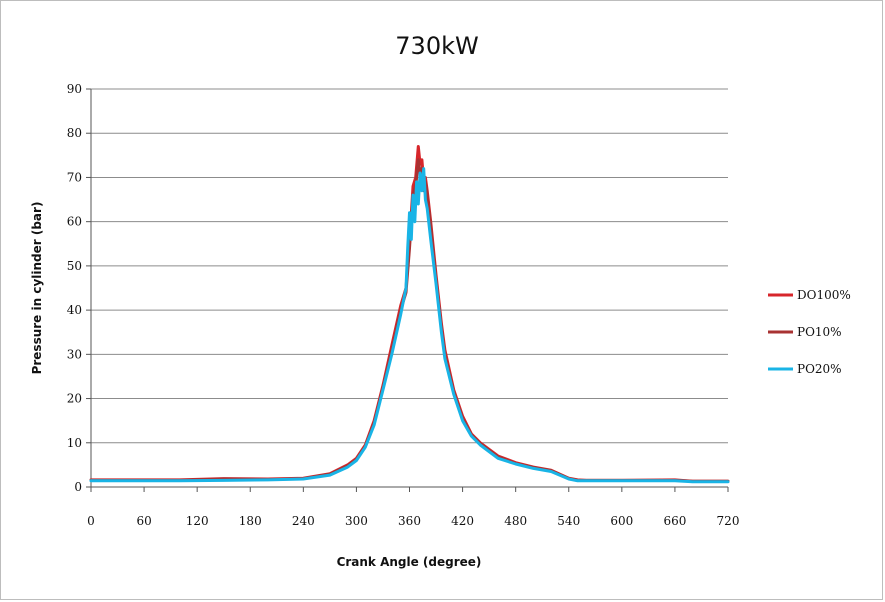 The width and height of the screenshot is (885, 602). Describe the element at coordinates (515, 521) in the screenshot. I see `x-tick-label: 480` at that location.